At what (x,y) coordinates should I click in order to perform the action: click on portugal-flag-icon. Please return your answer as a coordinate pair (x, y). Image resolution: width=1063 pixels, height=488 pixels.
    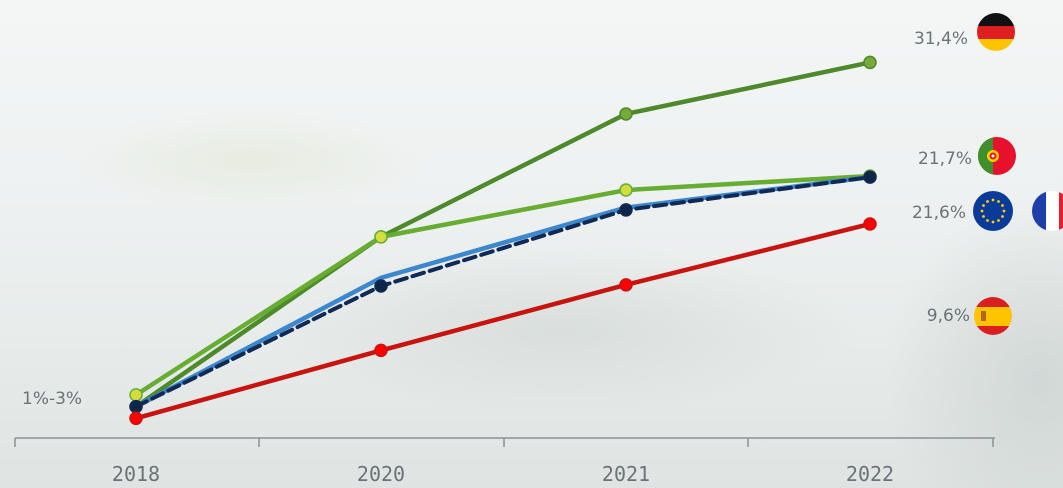
    Looking at the image, I should click on (997, 156).